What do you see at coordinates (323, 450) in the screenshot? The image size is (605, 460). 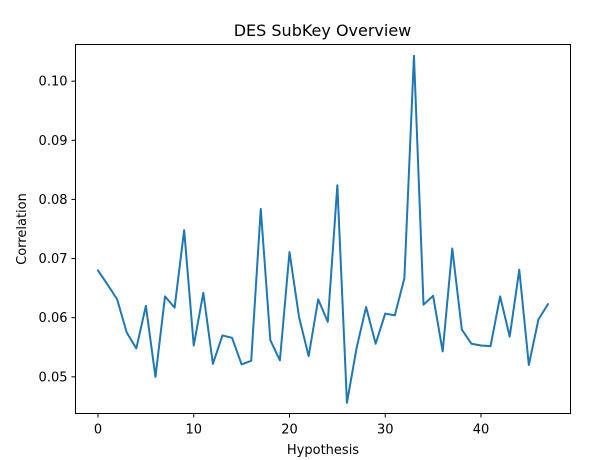 I see `x-axis-label: Hypothesis` at bounding box center [323, 450].